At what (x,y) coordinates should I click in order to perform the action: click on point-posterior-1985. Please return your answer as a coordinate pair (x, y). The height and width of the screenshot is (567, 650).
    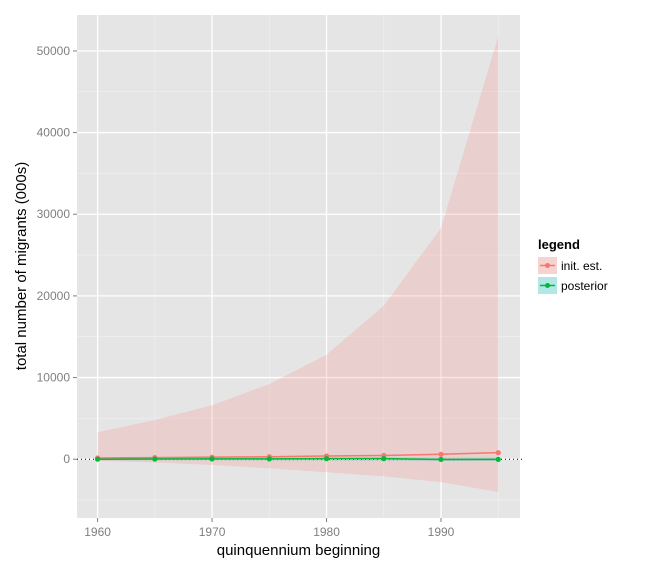
    Looking at the image, I should click on (384, 459).